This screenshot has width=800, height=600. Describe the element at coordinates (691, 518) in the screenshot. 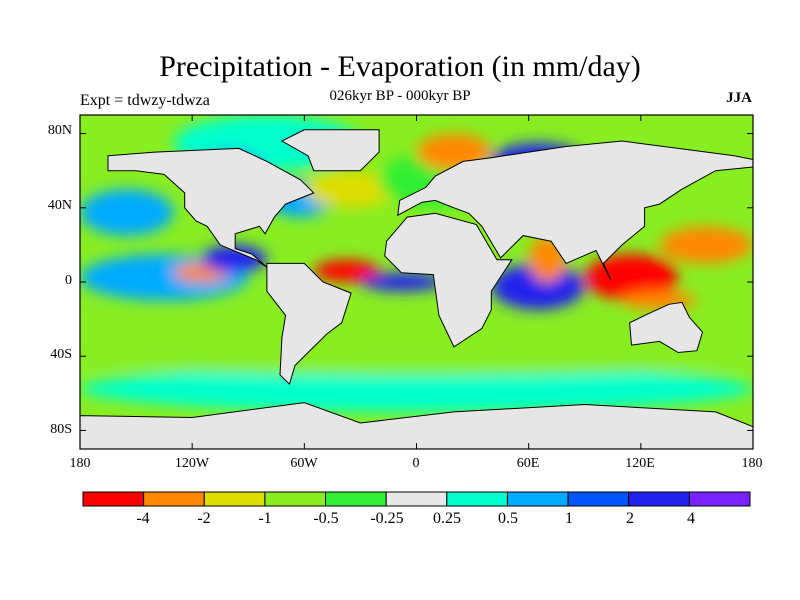

I see `colorbar-label: 4` at that location.